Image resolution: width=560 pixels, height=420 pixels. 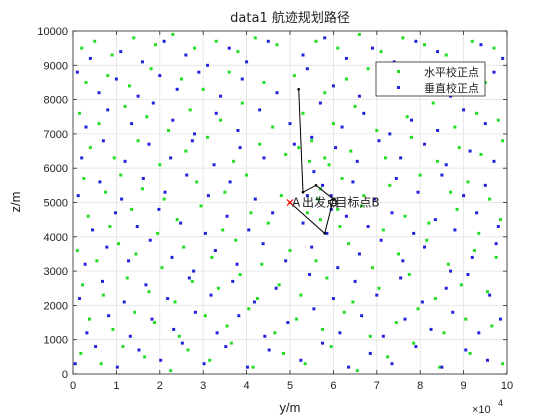 I want to click on x-axis-label: y/m, so click(x=290, y=407).